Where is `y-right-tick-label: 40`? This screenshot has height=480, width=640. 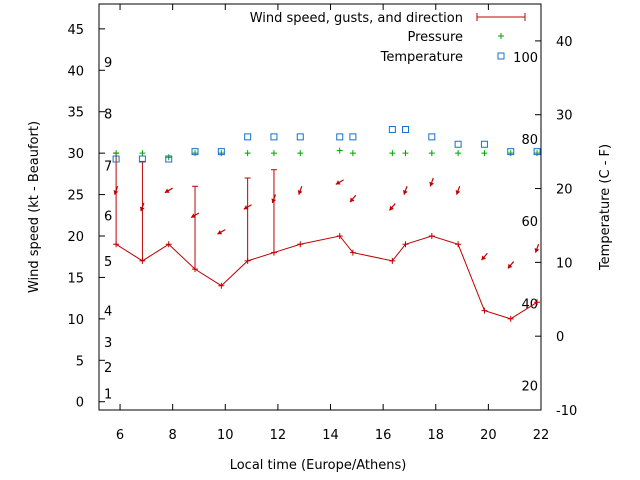 y-right-tick-label: 40 is located at coordinates (564, 42).